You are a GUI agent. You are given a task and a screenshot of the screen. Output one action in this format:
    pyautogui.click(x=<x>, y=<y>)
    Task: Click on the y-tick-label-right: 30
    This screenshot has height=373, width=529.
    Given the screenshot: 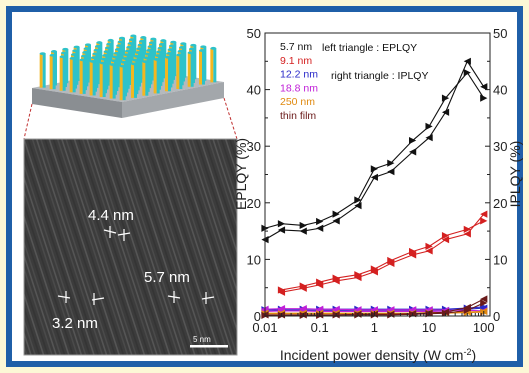 What is the action you would take?
    pyautogui.click(x=500, y=146)
    